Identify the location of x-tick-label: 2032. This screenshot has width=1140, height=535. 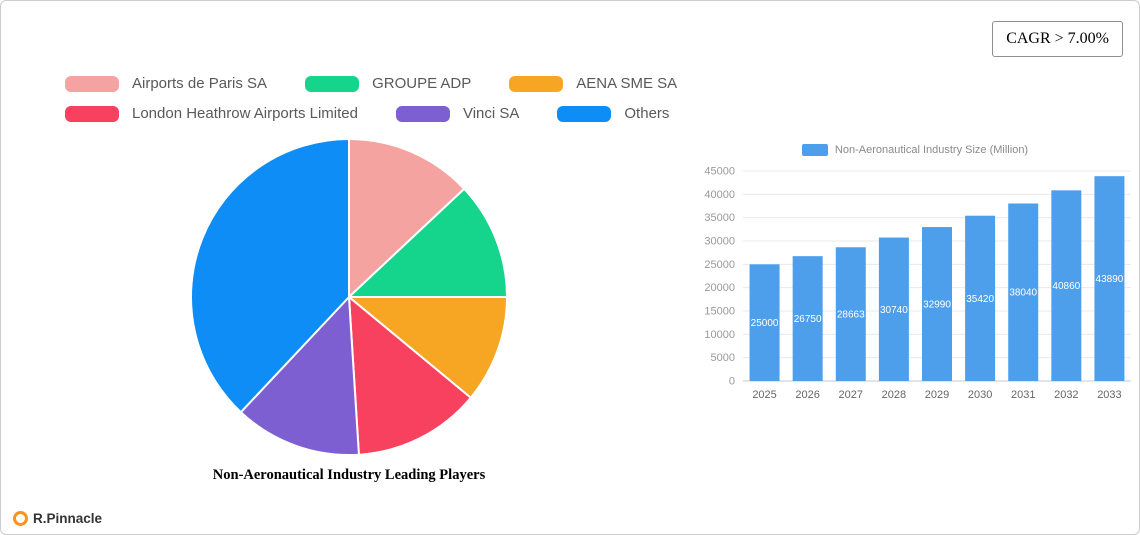
(1066, 395).